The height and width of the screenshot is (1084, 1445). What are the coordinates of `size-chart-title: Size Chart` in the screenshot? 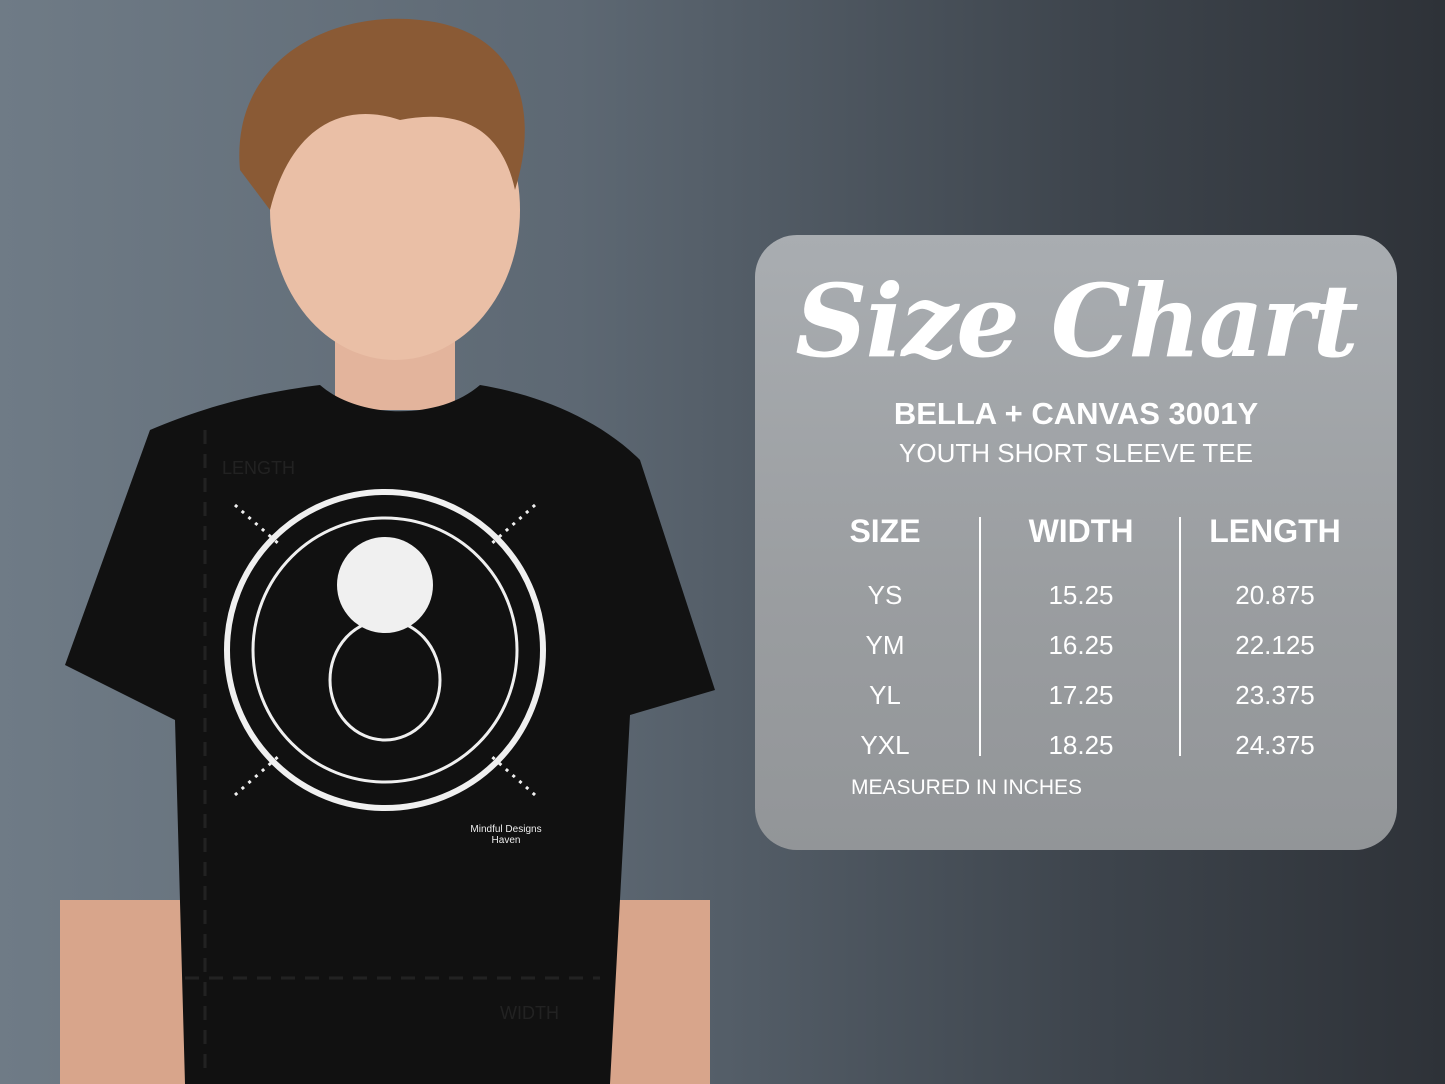 It's located at (1076, 321).